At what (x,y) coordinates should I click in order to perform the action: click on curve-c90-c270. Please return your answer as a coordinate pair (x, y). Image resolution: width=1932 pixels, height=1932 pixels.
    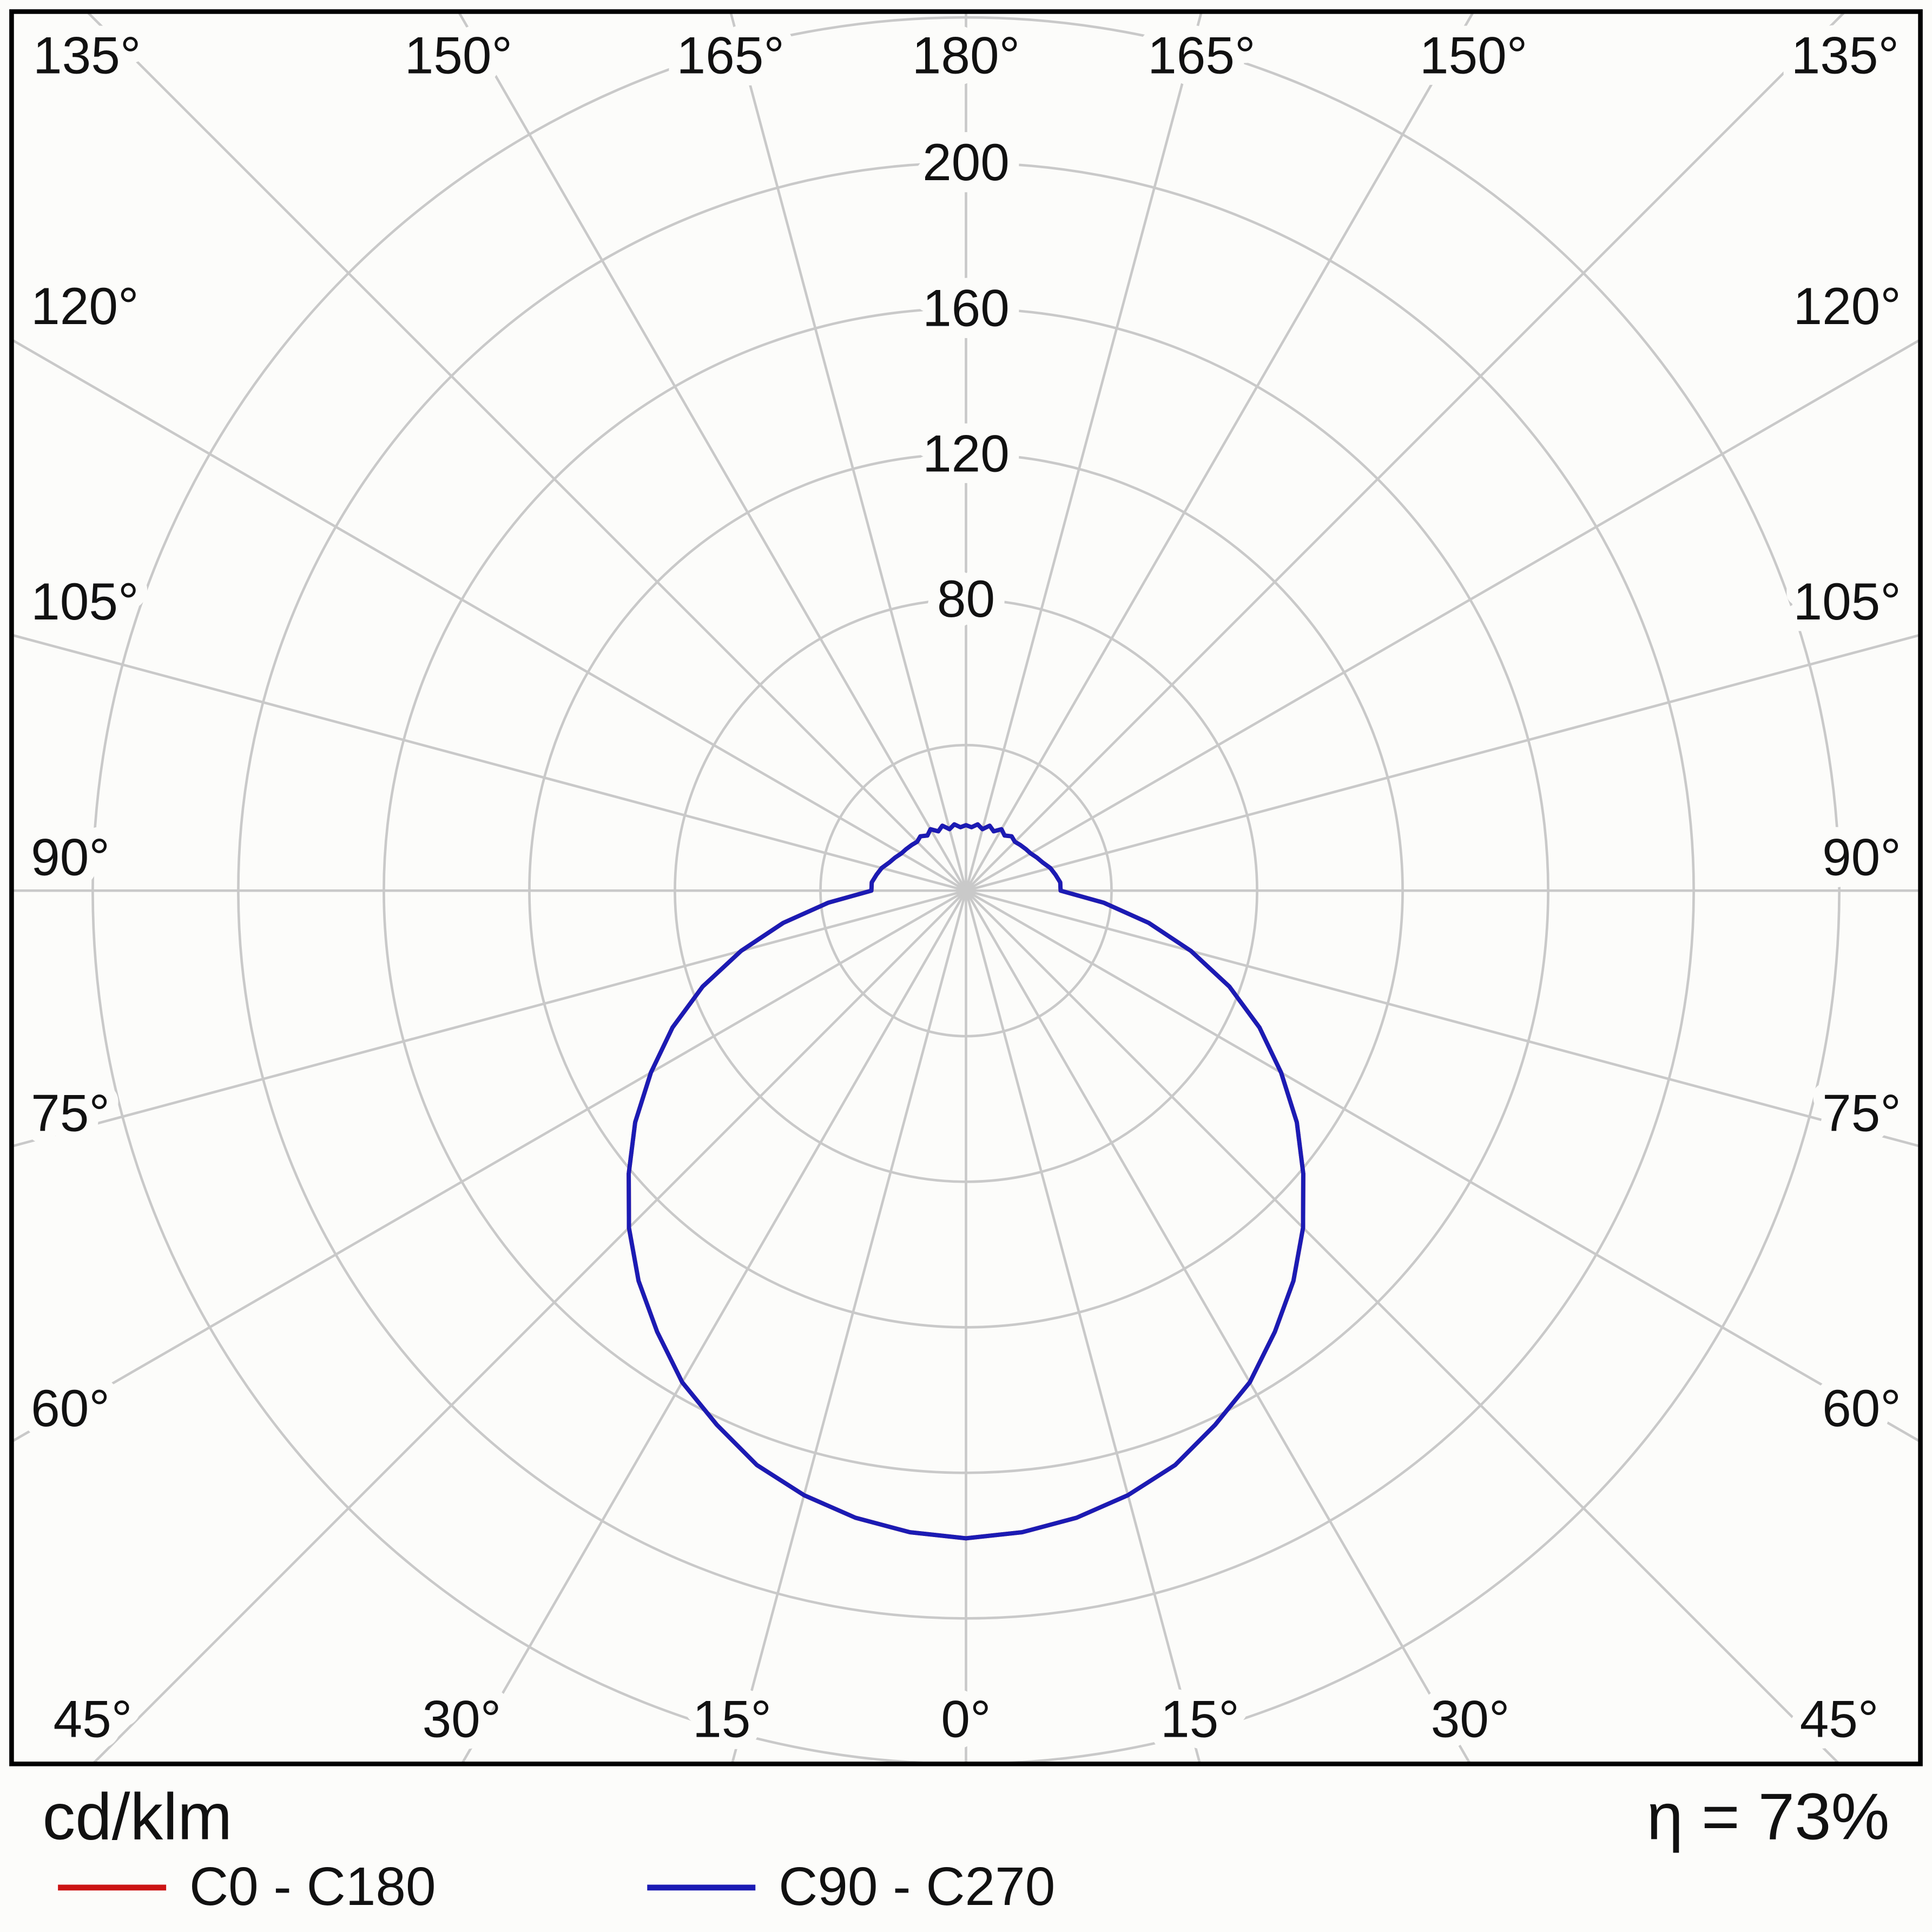
    Looking at the image, I should click on (966, 1181).